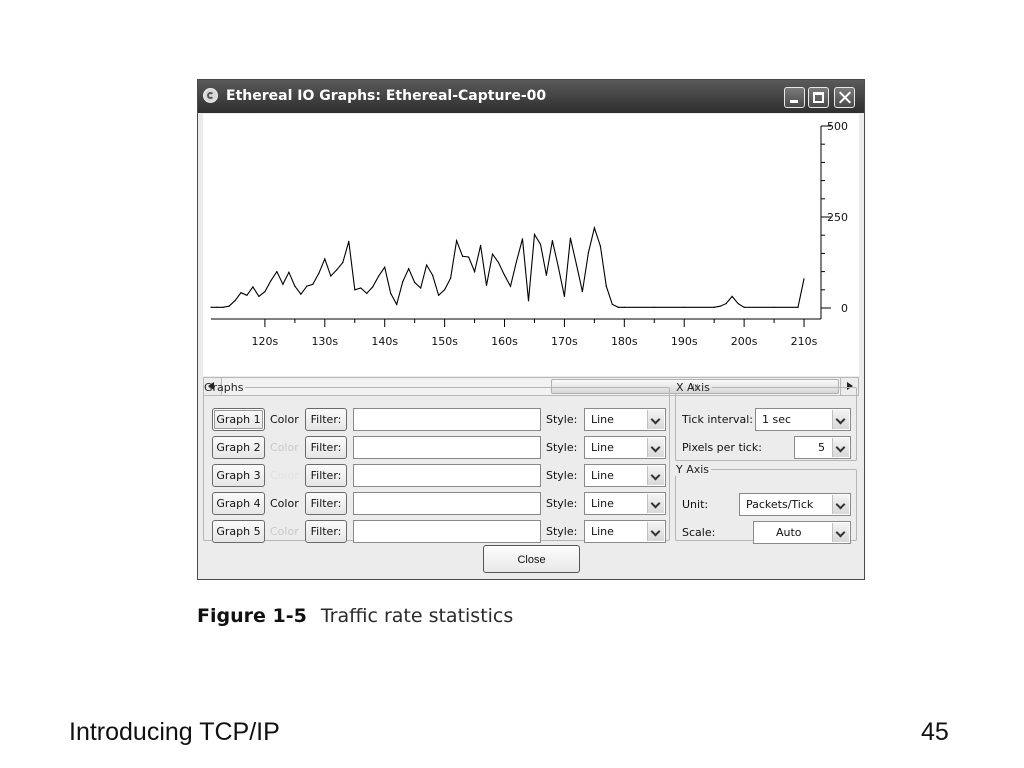 This screenshot has height=768, width=1024. What do you see at coordinates (935, 732) in the screenshot?
I see `page-number: 45` at bounding box center [935, 732].